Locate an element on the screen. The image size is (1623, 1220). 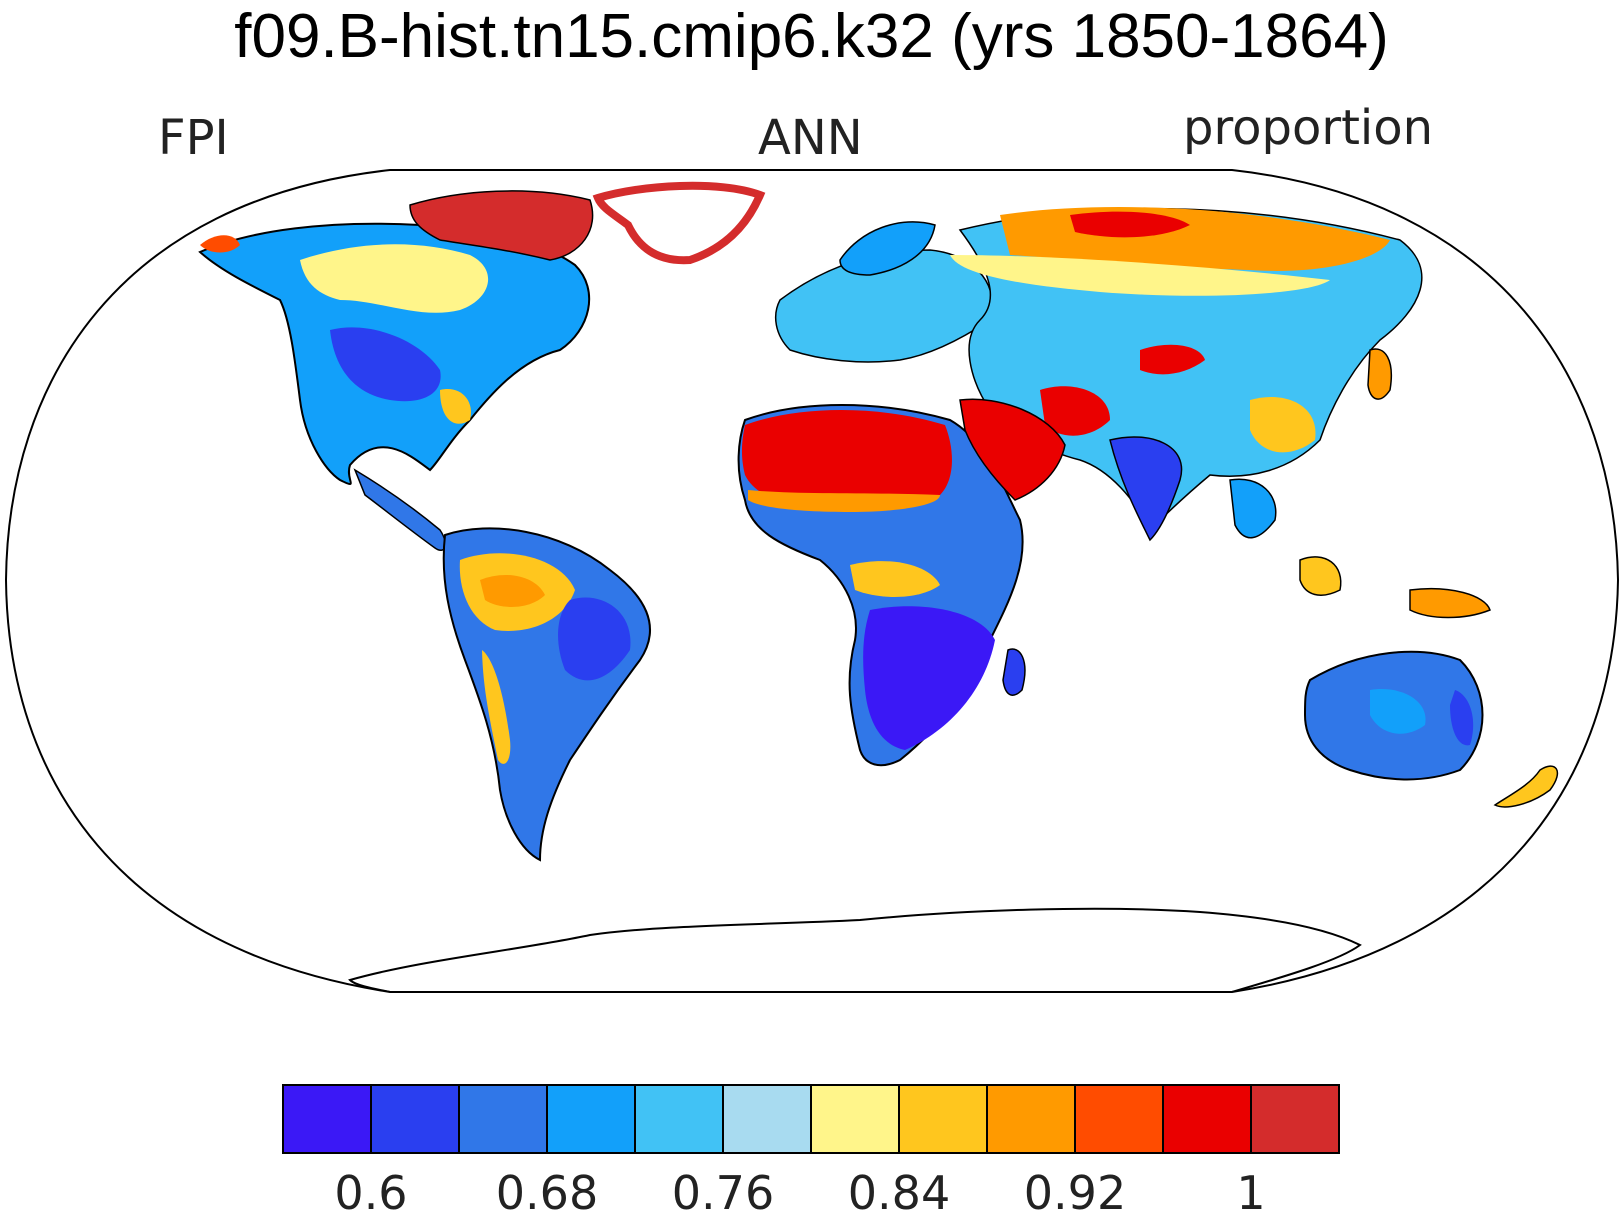
central-america is located at coordinates (400, 509).